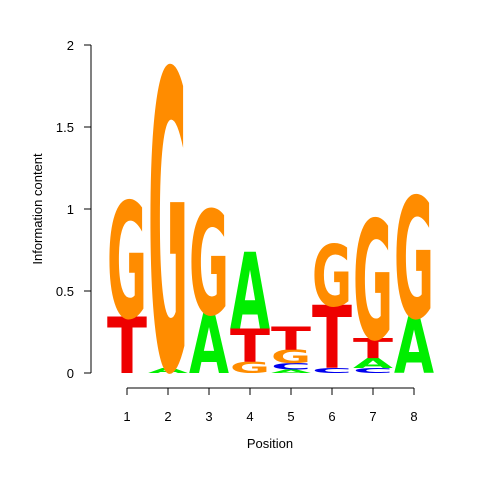  What do you see at coordinates (372, 416) in the screenshot?
I see `x-tick-label: 7` at bounding box center [372, 416].